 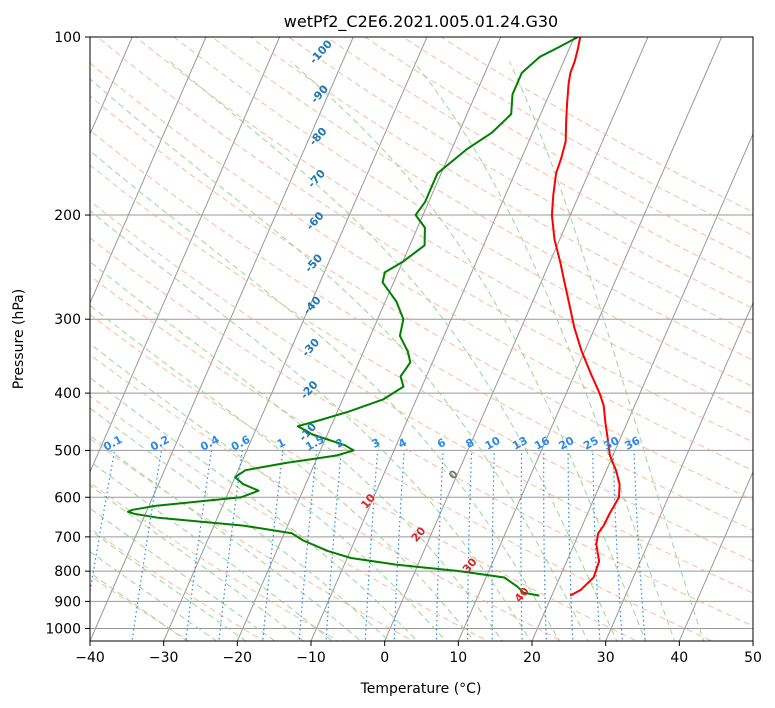 I want to click on x-tick-label: 20, so click(x=532, y=658).